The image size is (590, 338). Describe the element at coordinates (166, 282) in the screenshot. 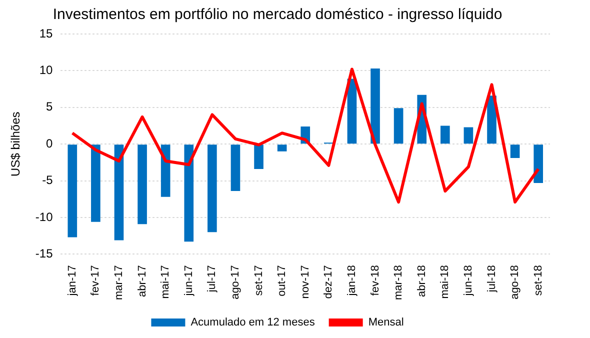

I see `x-tick-label: mai-17` at that location.